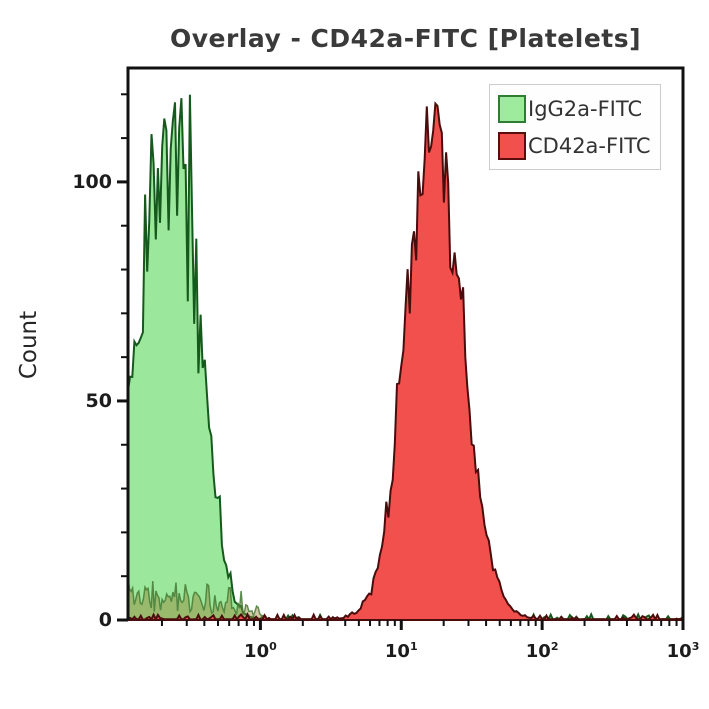 The width and height of the screenshot is (709, 709). I want to click on legend-item-igg2a: IgG2a-FITC, so click(577, 108).